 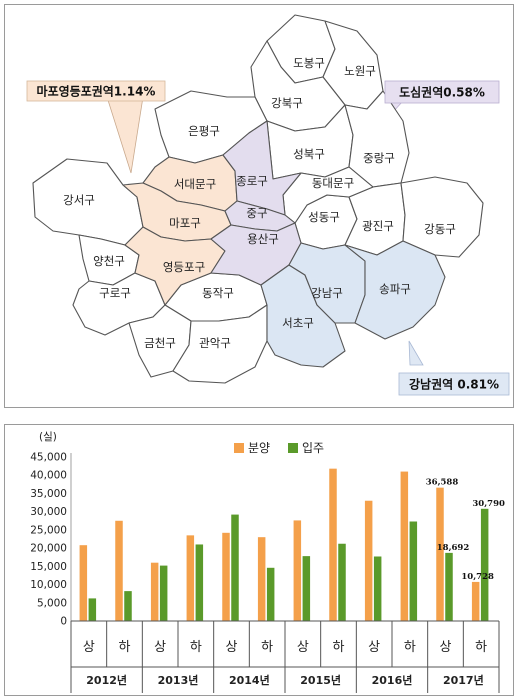 What do you see at coordinates (79, 200) in the screenshot?
I see `district-label-gangseo: 강서구` at bounding box center [79, 200].